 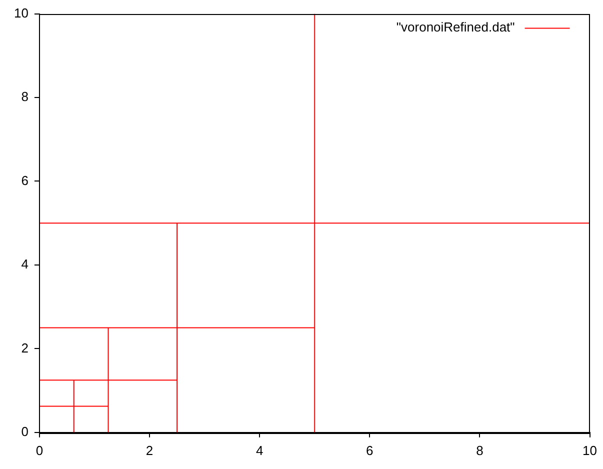 What do you see at coordinates (590, 450) in the screenshot?
I see `x-tick-label: 10` at bounding box center [590, 450].